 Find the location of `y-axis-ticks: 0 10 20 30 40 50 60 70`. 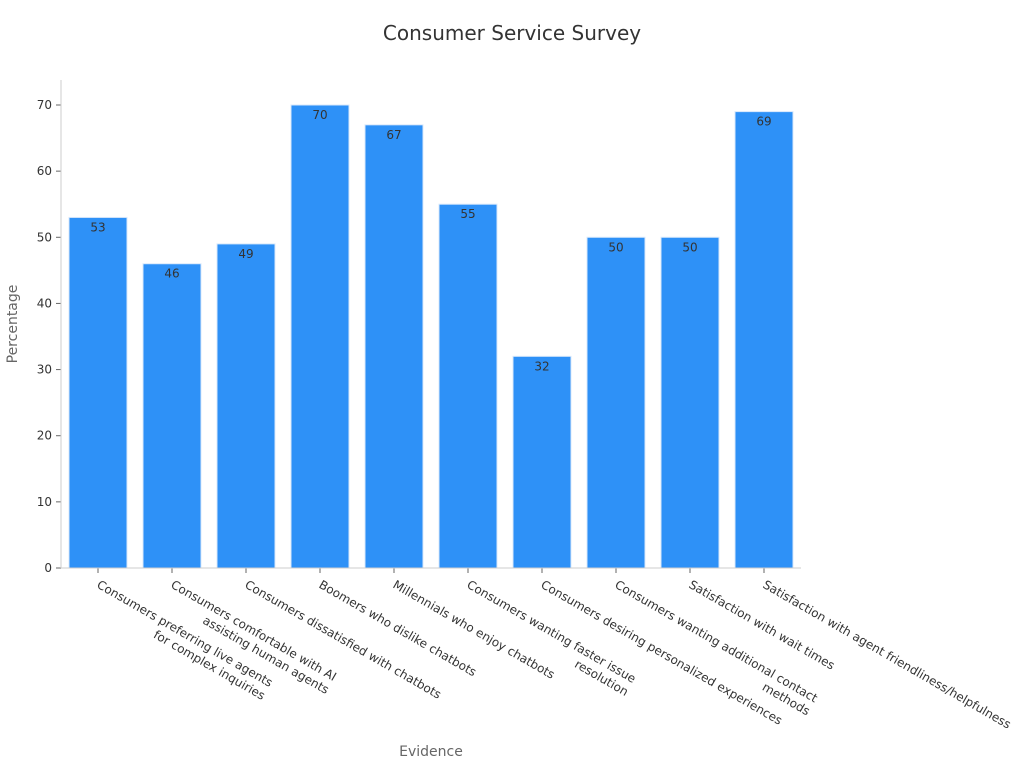

y-axis-ticks: 0 10 20 30 40 50 60 70 is located at coordinates (49, 336).